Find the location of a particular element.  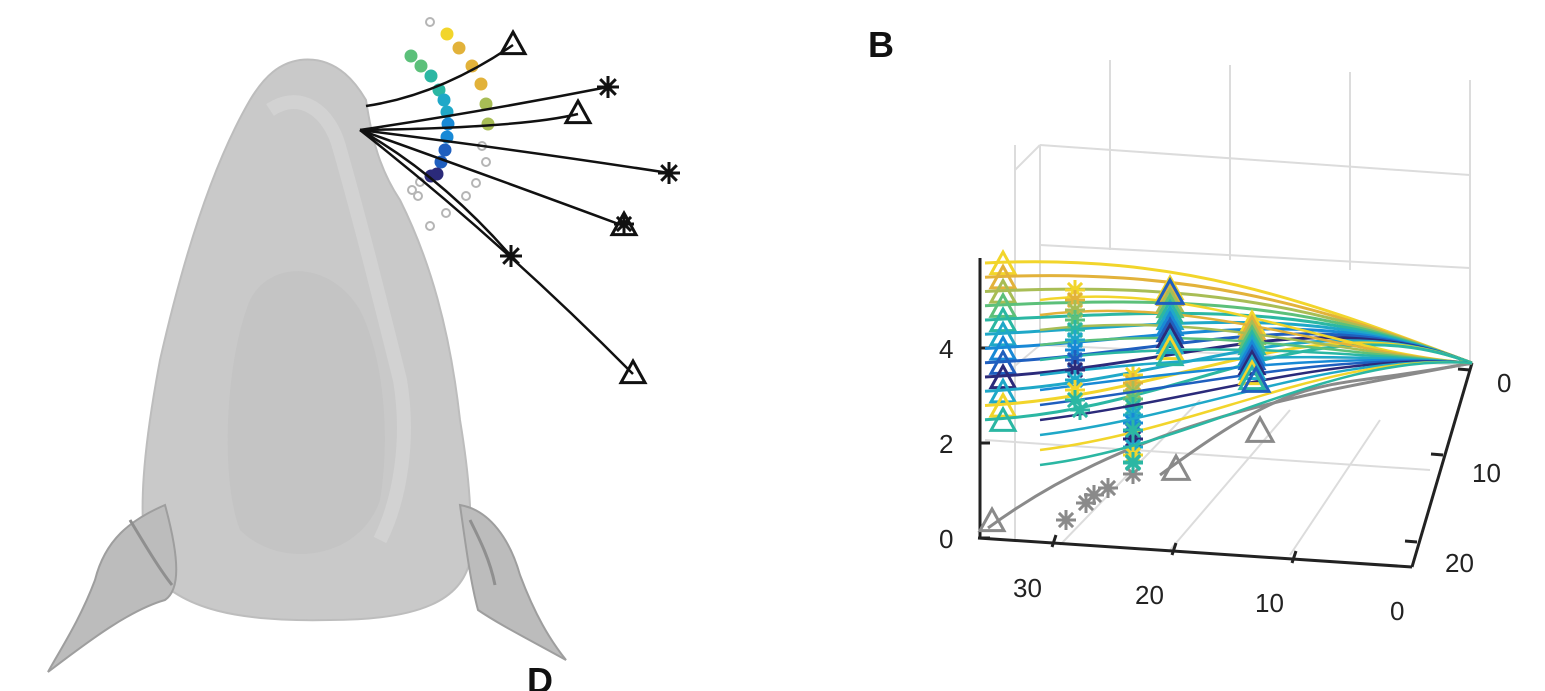

colored-dots is located at coordinates (449, 124).